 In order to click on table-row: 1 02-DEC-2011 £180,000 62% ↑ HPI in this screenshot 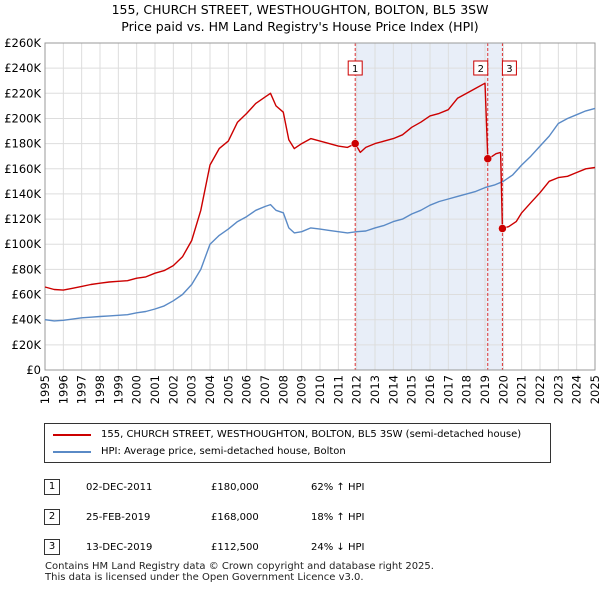, I will do `click(204, 487)`.